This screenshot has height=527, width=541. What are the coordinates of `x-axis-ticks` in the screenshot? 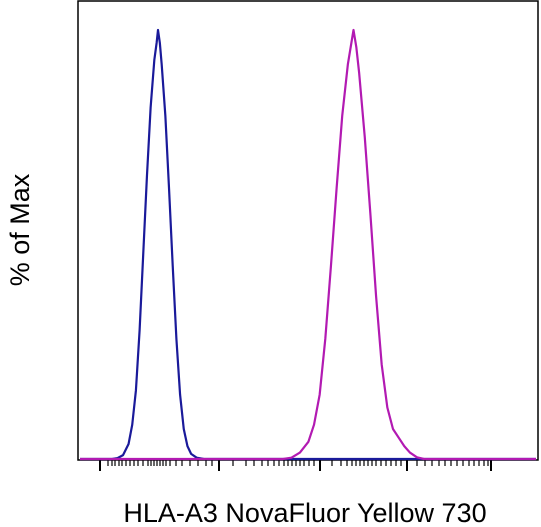 It's located at (295, 465).